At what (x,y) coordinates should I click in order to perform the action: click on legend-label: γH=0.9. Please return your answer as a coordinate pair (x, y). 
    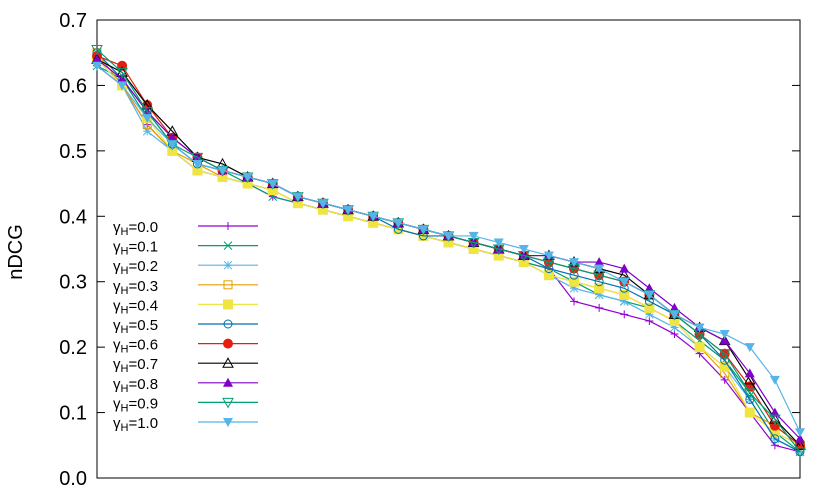
    Looking at the image, I should click on (135, 404).